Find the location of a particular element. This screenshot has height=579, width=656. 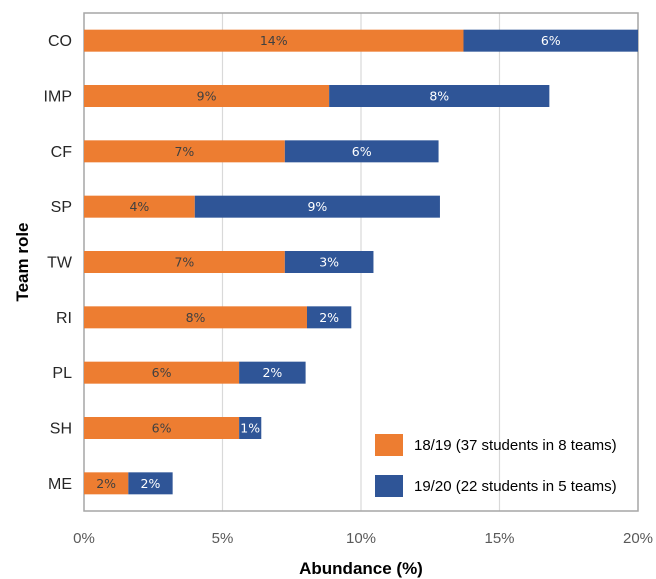

data-label: 1% is located at coordinates (250, 428).